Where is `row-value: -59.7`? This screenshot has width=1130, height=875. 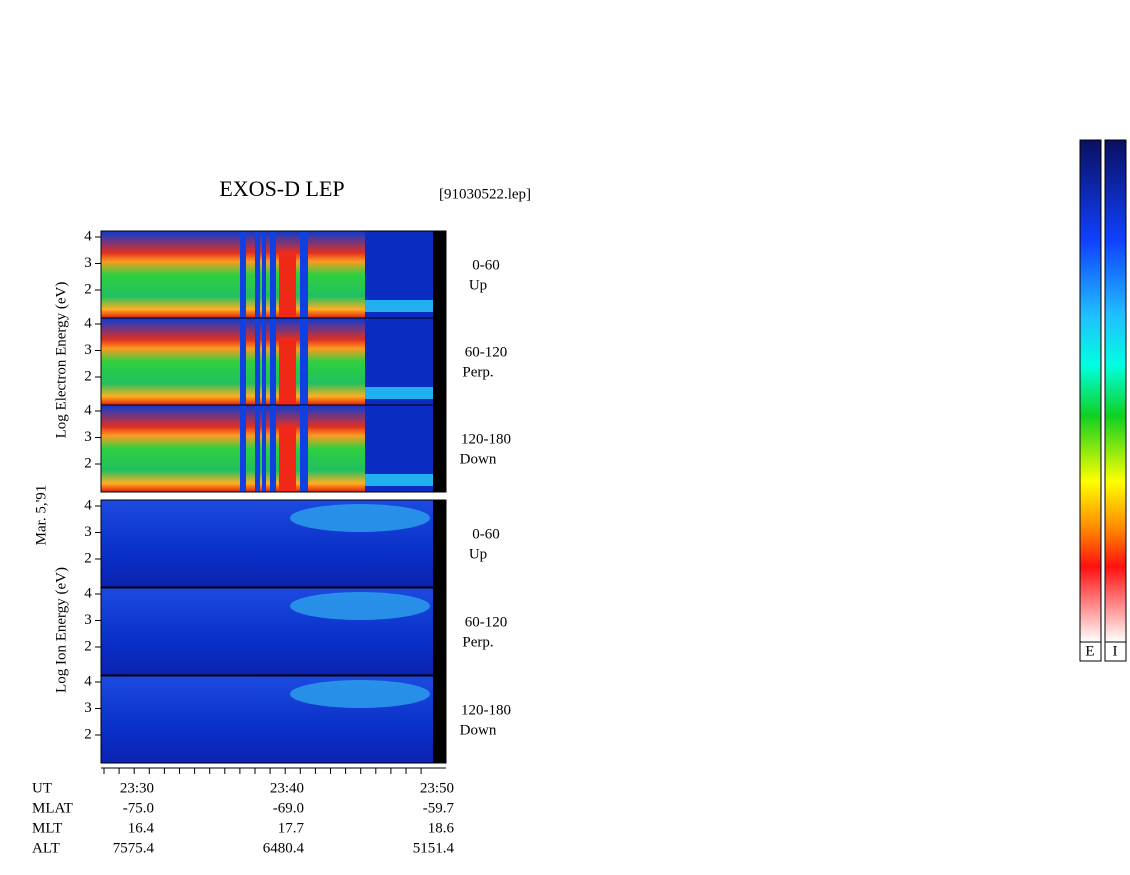
row-value: -59.7 is located at coordinates (439, 808).